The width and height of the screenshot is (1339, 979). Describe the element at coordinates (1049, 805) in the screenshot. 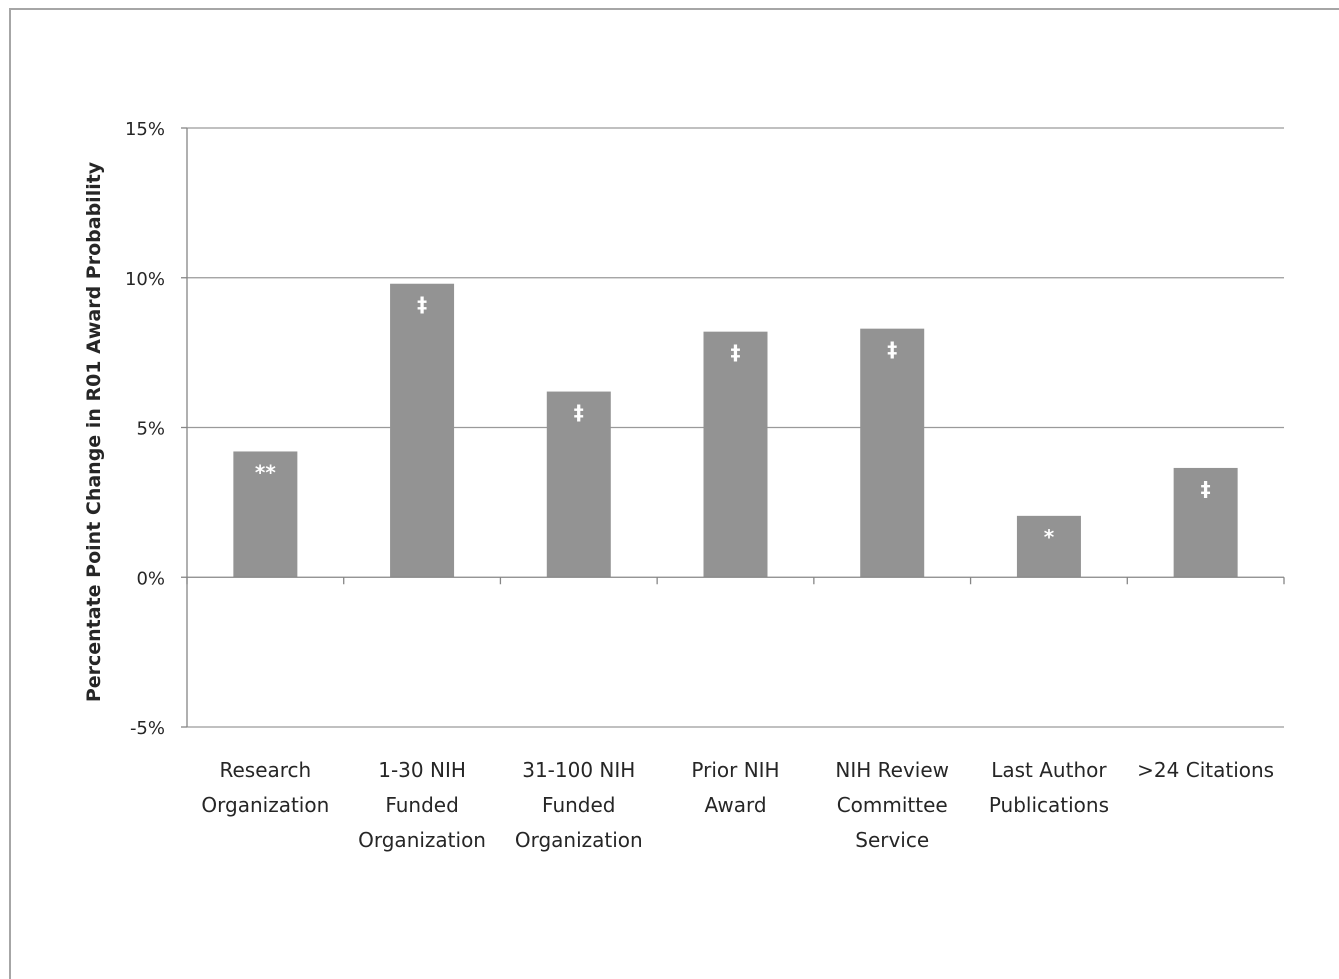

I see `category-label-line: Publications` at that location.